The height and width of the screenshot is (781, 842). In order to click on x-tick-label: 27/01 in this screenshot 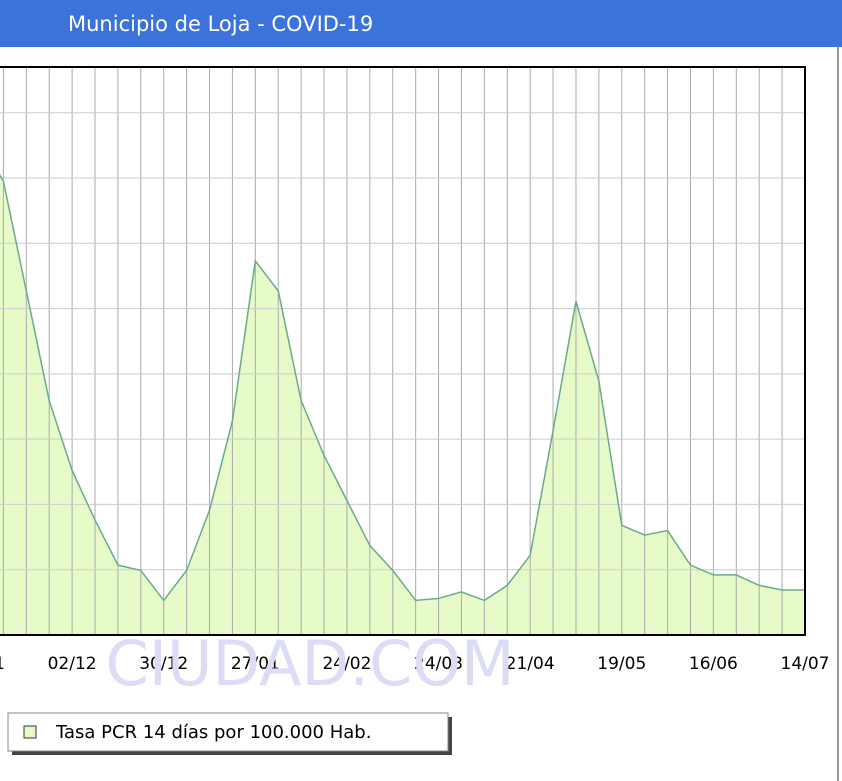, I will do `click(255, 664)`.